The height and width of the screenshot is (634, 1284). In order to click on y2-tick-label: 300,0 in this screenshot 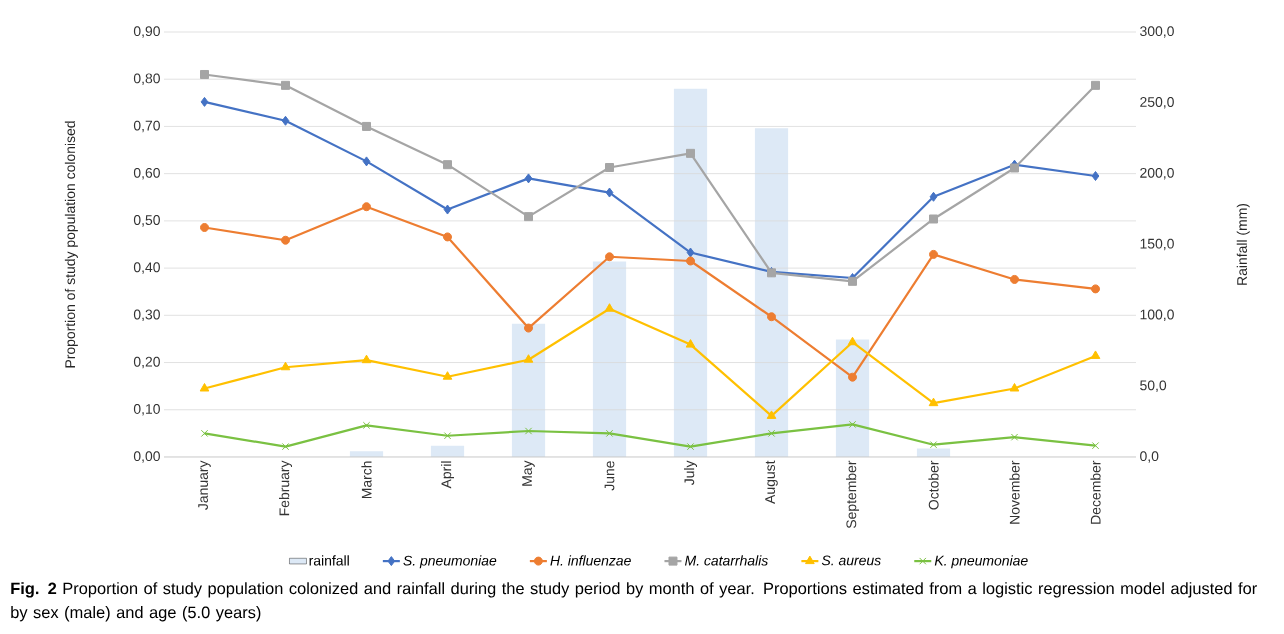, I will do `click(1157, 32)`.